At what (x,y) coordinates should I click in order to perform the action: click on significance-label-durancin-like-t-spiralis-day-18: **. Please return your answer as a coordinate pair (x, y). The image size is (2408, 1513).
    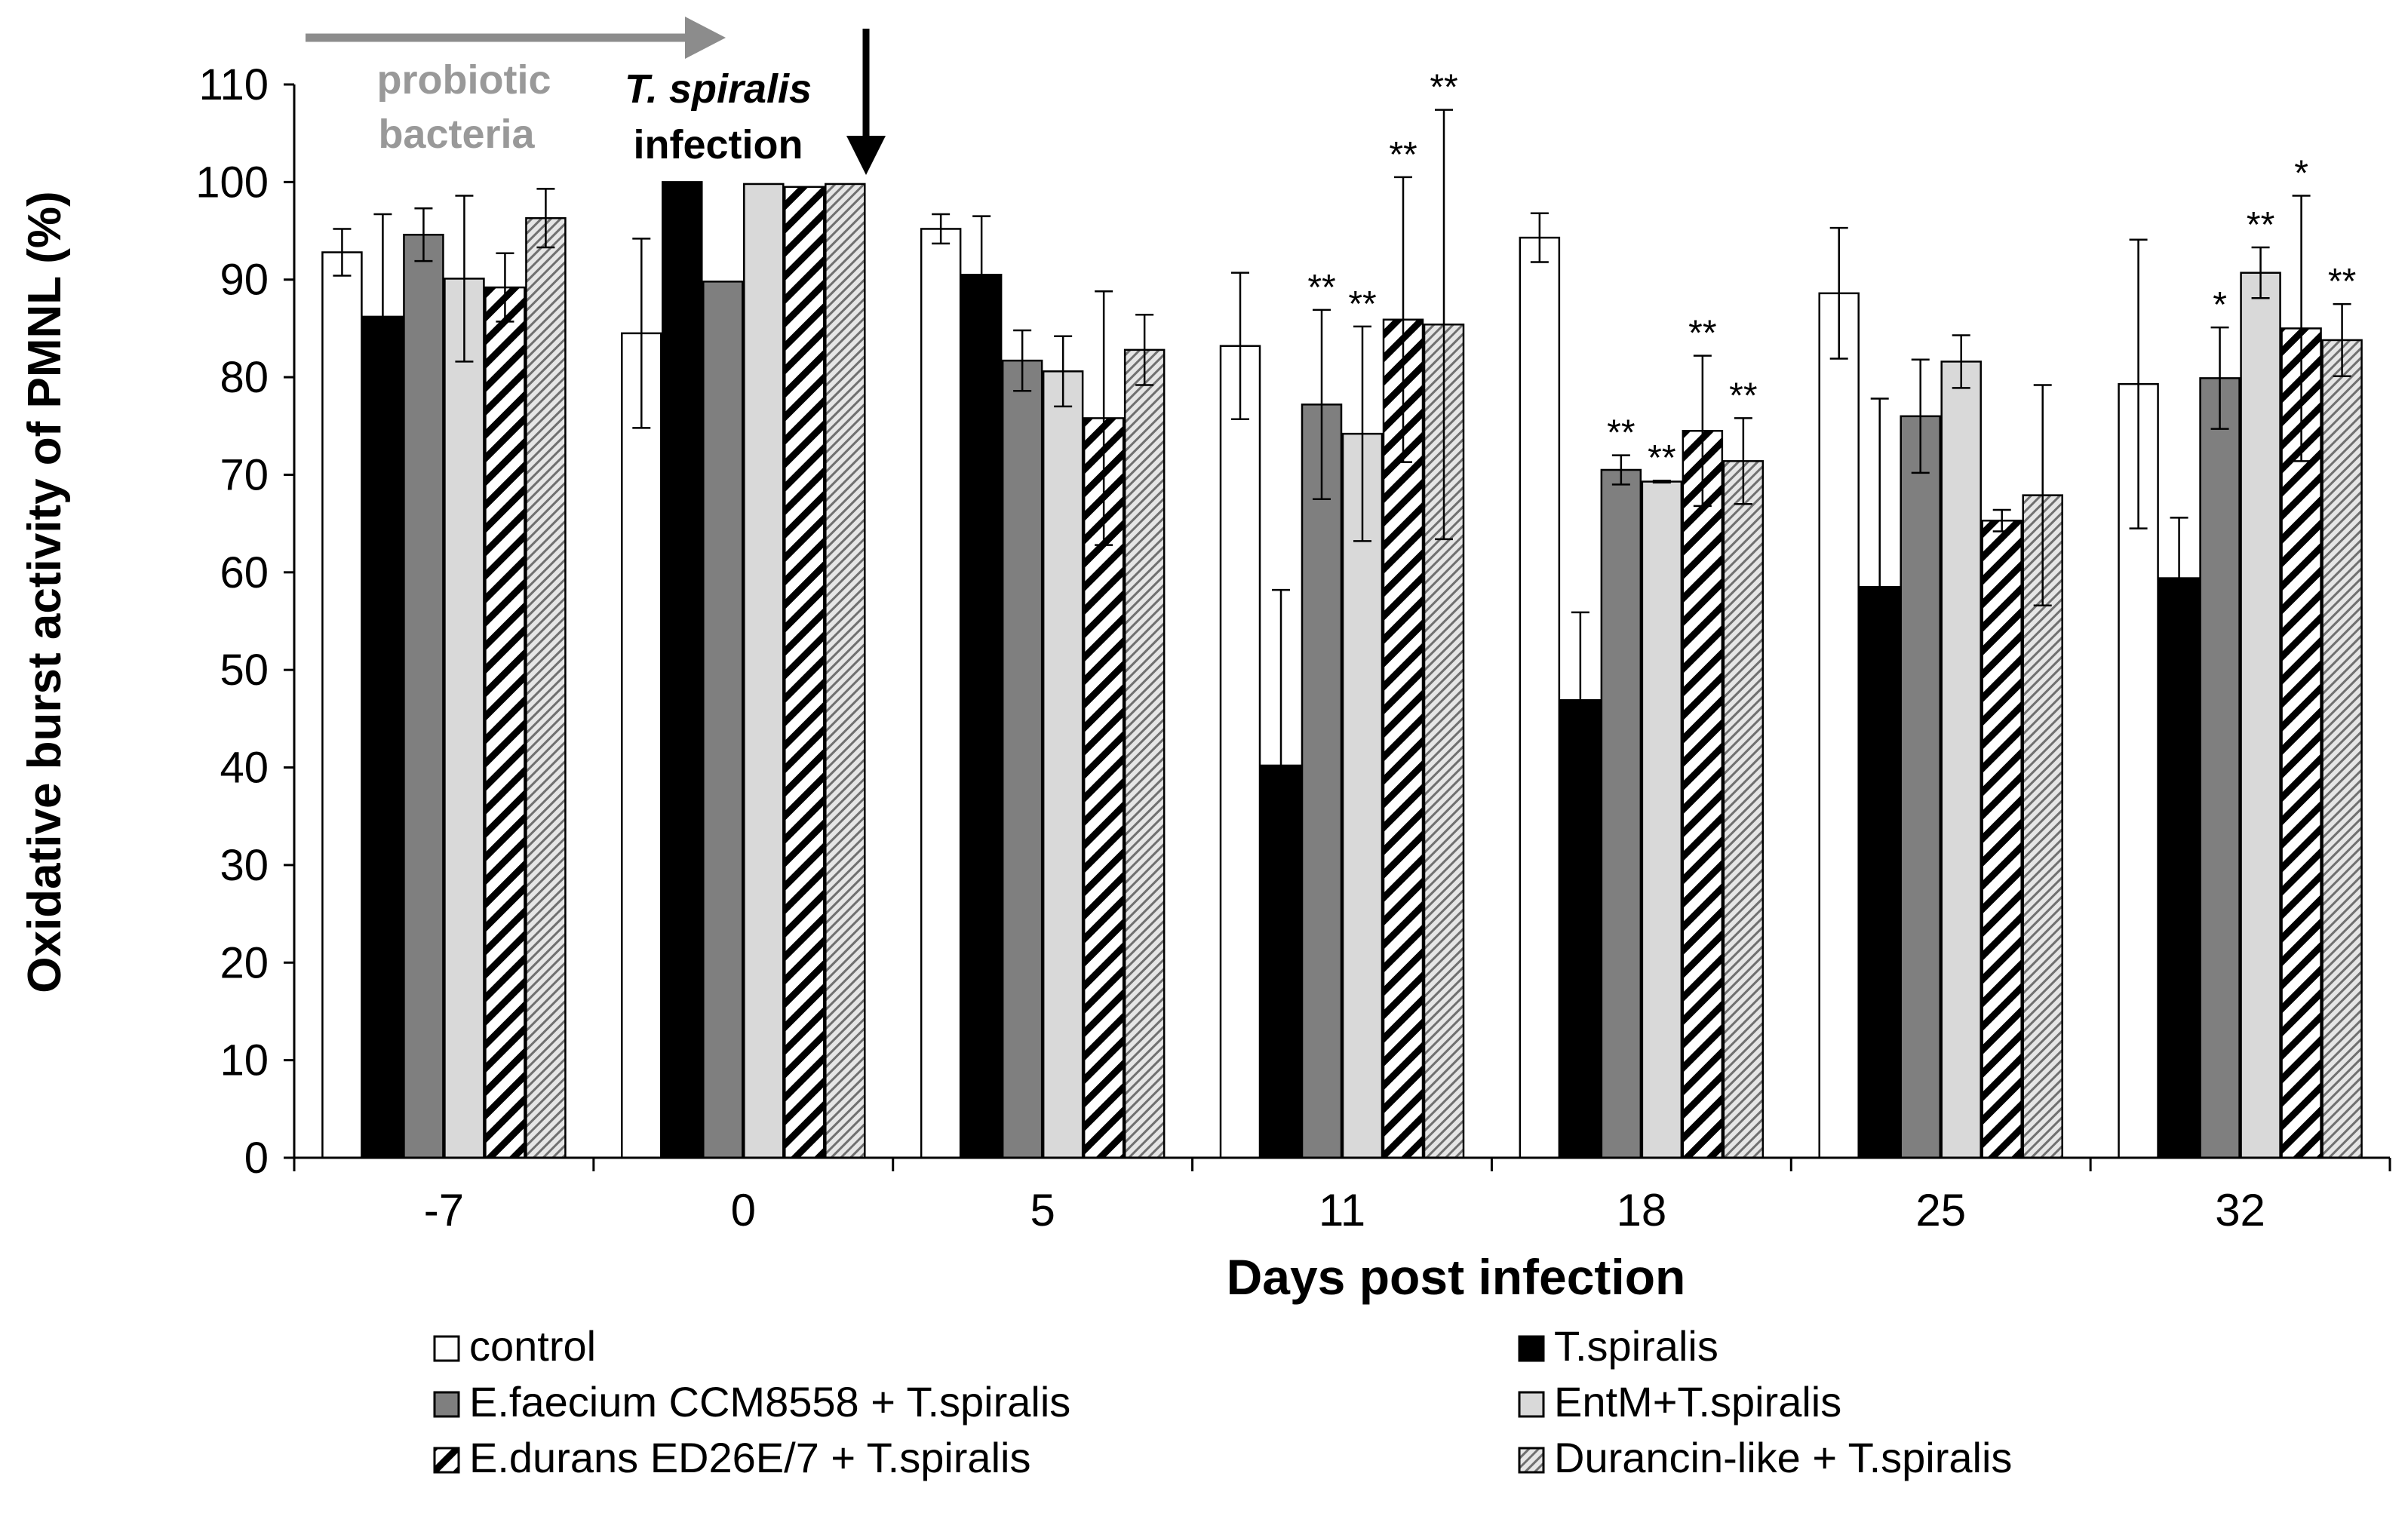
    Looking at the image, I should click on (1743, 396).